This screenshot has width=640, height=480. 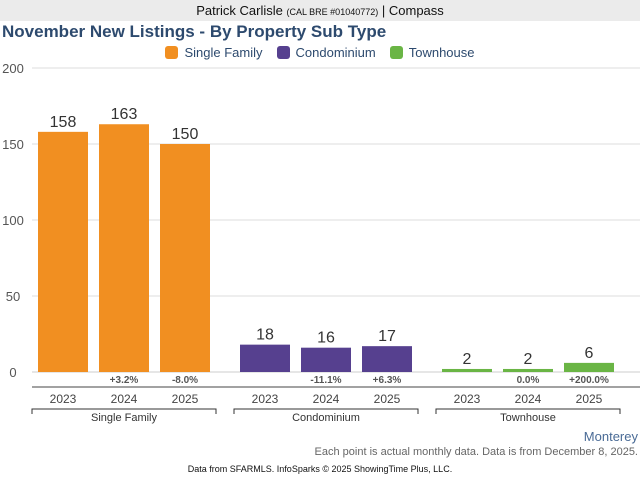 I want to click on brokerage-name: Compass, so click(x=416, y=10).